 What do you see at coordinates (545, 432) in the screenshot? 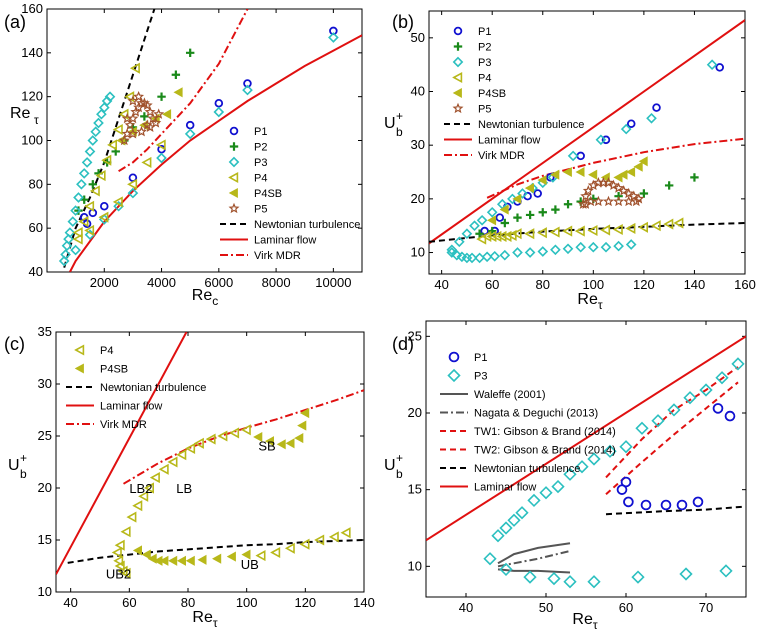
I see `legend-label: TW1: Gibson & Brand (2014)` at bounding box center [545, 432].